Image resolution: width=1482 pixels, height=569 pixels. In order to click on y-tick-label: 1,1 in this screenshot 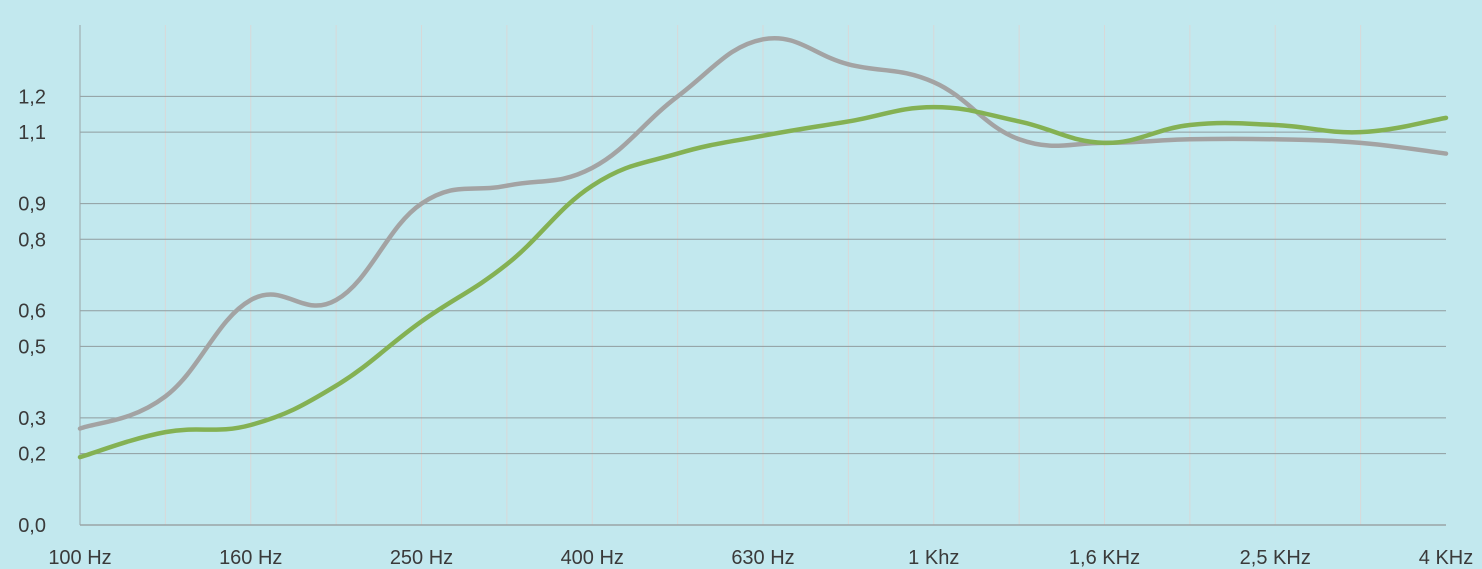, I will do `click(32, 133)`.